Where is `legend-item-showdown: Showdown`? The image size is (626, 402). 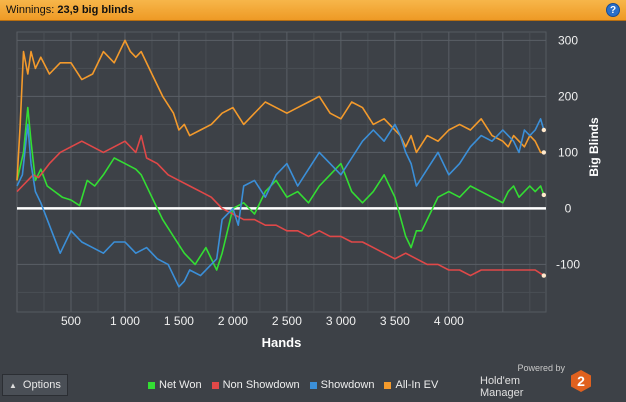 legend-item-showdown: Showdown is located at coordinates (342, 385).